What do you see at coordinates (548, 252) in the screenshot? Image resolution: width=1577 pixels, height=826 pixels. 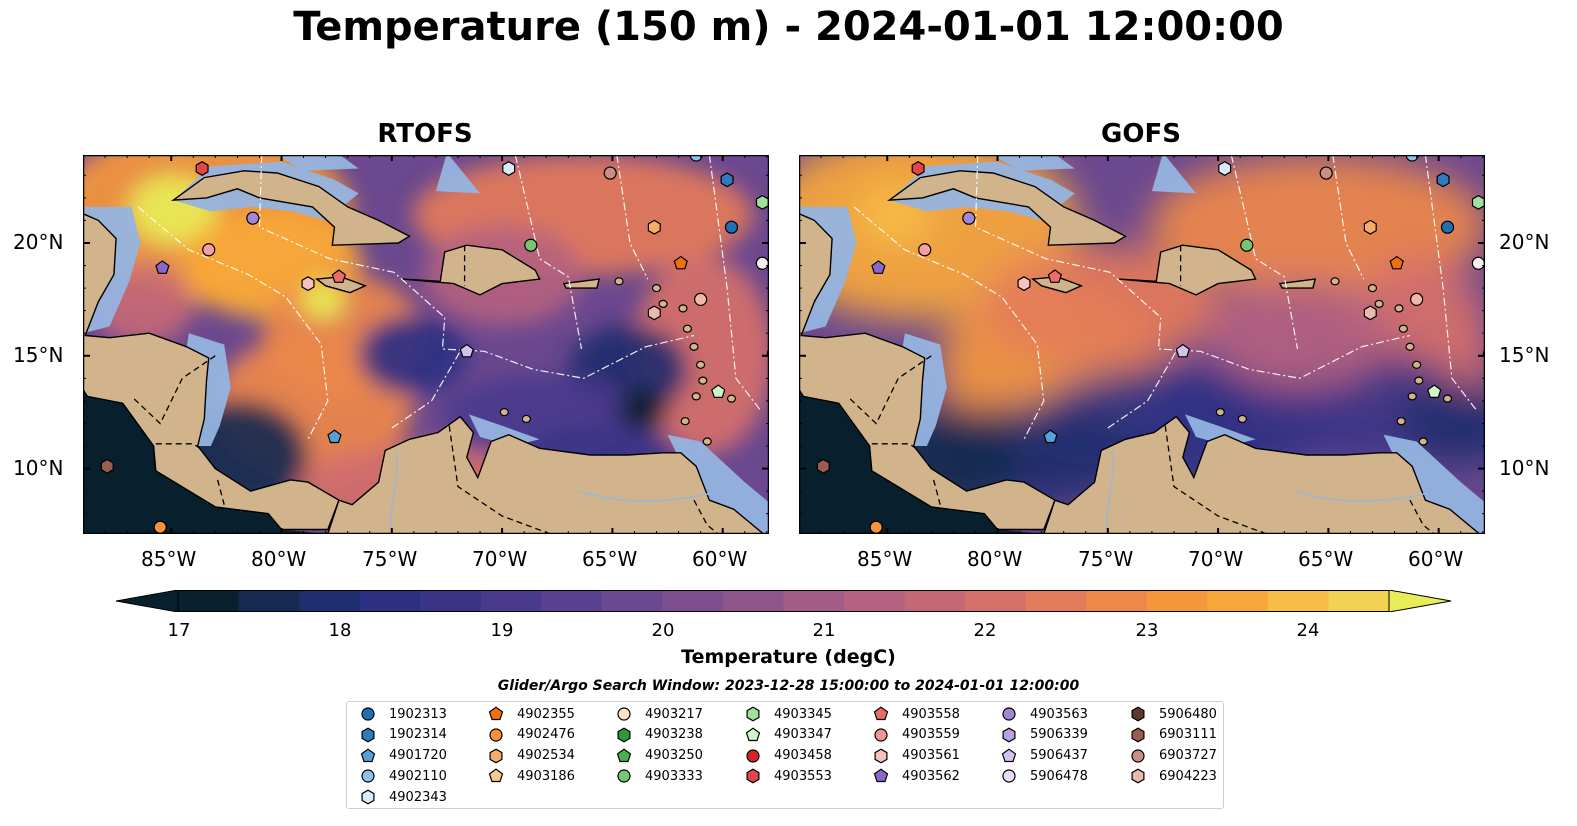 I see `eez-boundary` at bounding box center [548, 252].